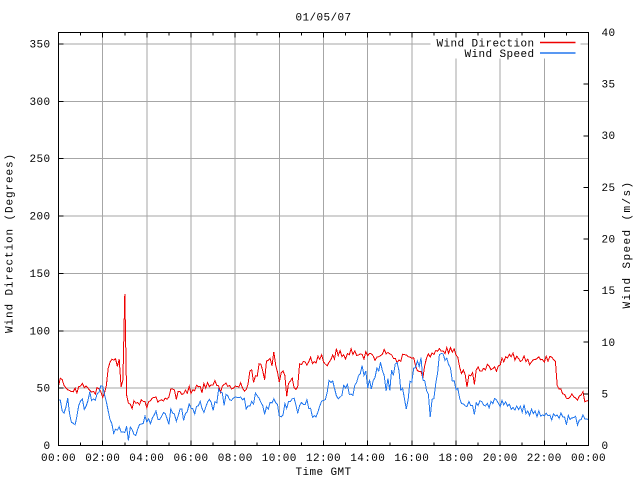  I want to click on svg-text: 100, so click(39, 332).